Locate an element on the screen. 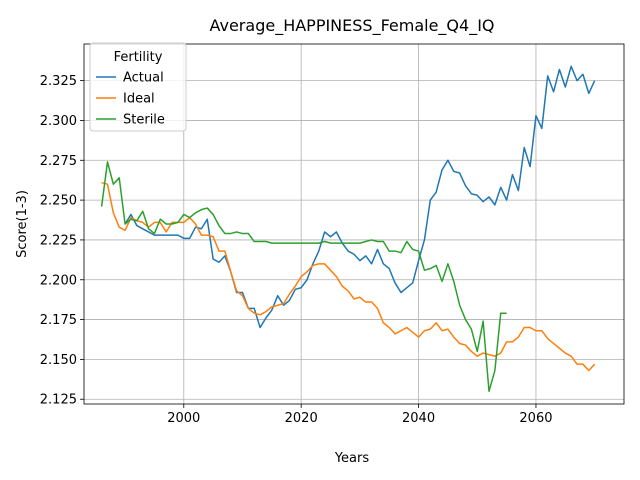  y-tick-label: 2.125 is located at coordinates (58, 400).